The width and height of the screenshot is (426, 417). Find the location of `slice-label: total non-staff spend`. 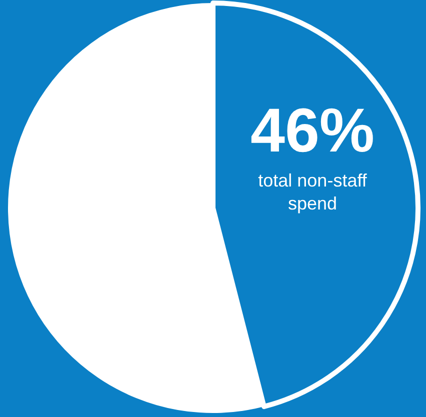

slice-label: total non-staff spend is located at coordinates (313, 192).